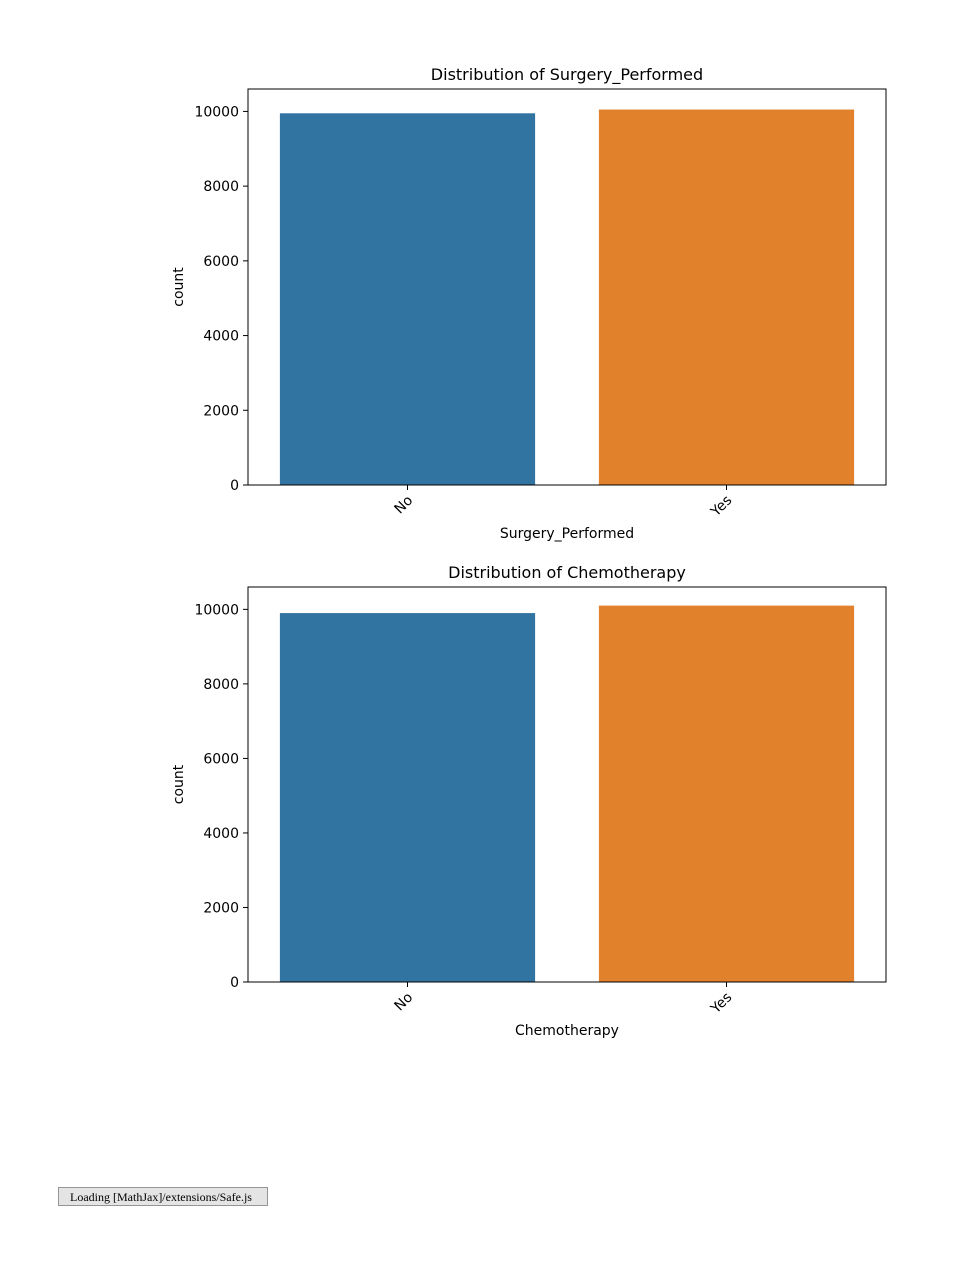 The image size is (979, 1268). What do you see at coordinates (567, 572) in the screenshot?
I see `chart-title: Distribution of Chemotherapy` at bounding box center [567, 572].